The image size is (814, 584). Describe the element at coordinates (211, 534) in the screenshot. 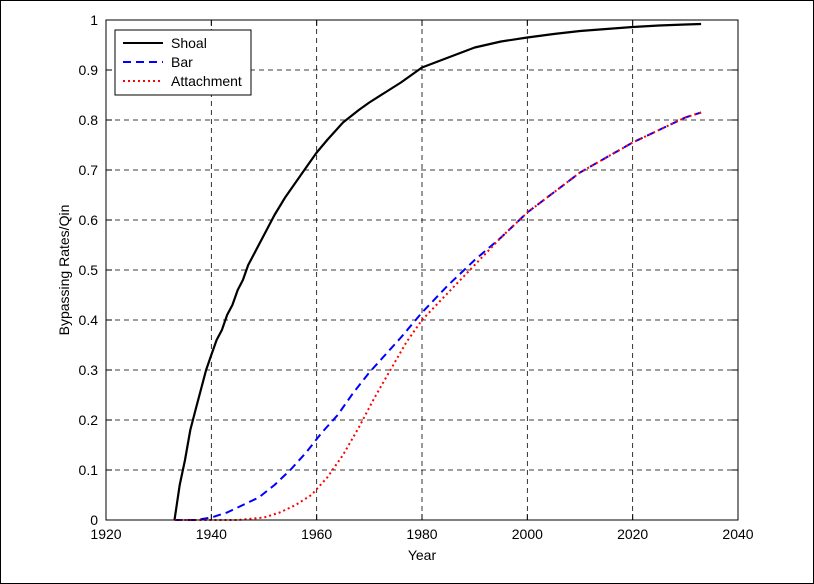

I see `x-tick-label: 1940` at that location.